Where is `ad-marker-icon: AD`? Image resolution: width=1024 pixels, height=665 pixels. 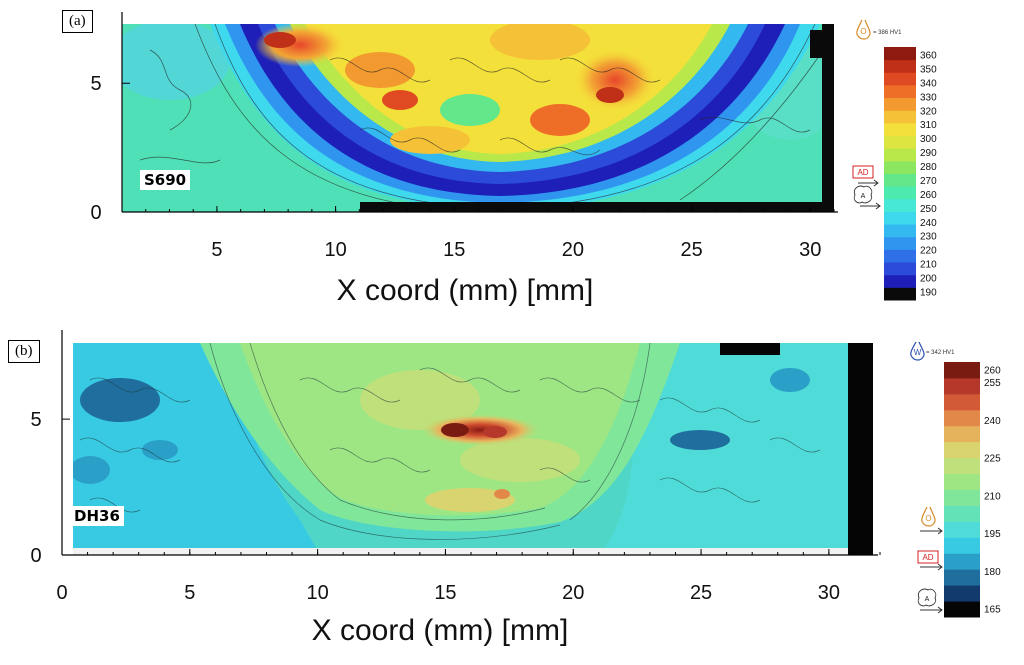
ad-marker-icon: AD is located at coordinates (865, 176).